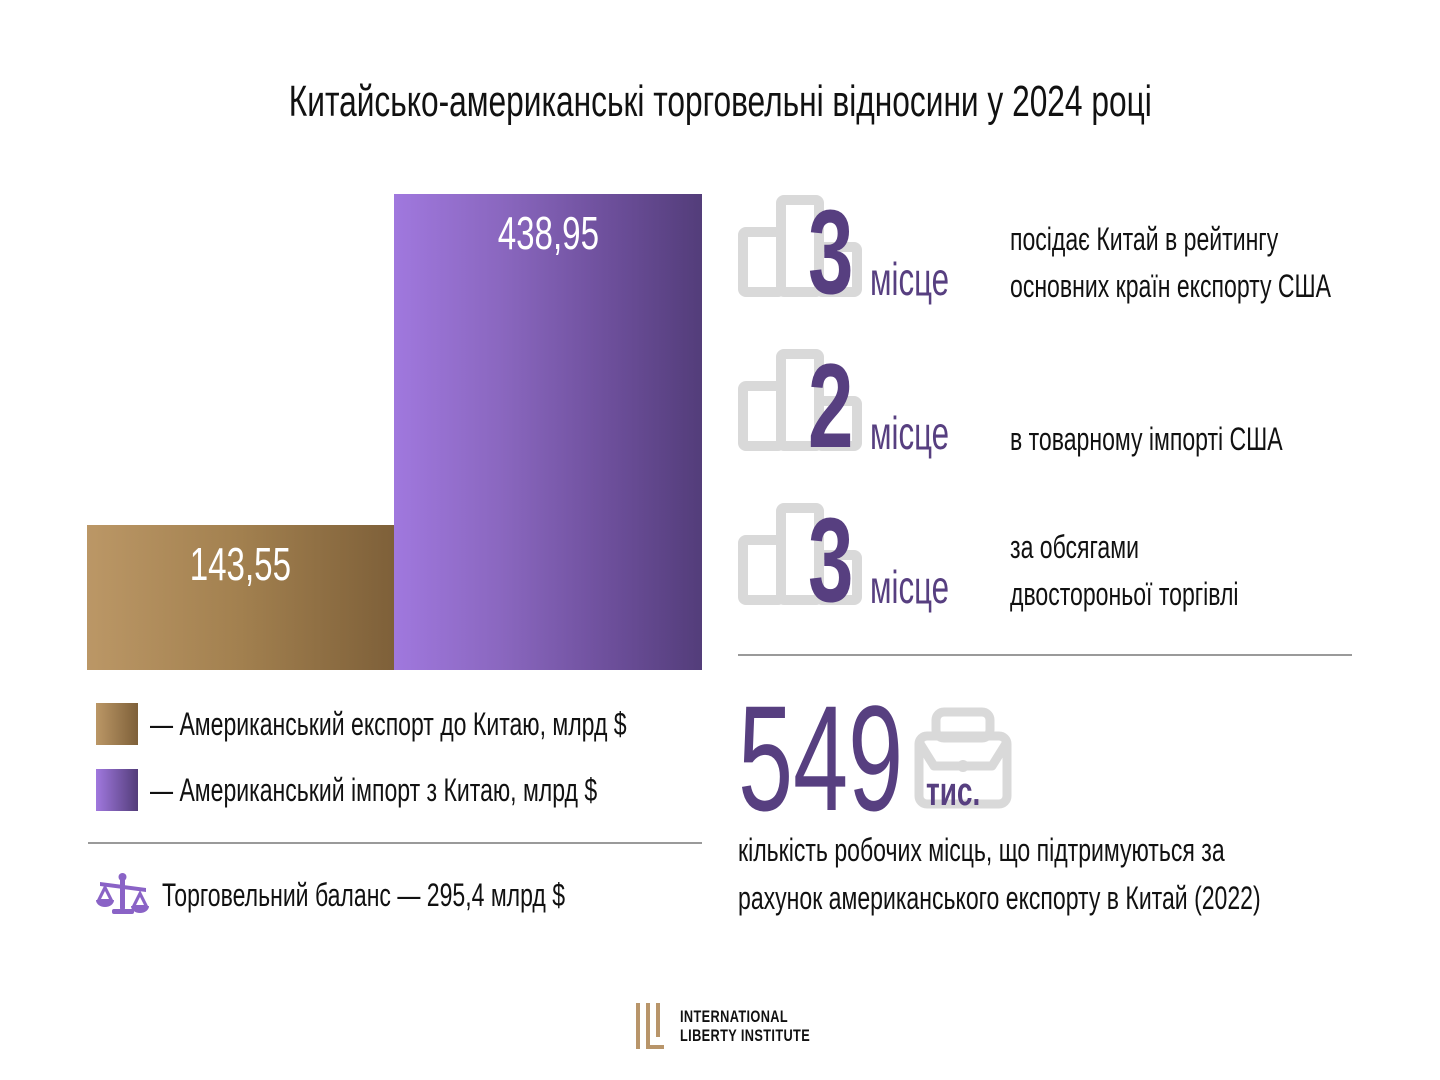 The image size is (1440, 1080). I want to click on legend-label: — Американський імпорт з Китаю, млрд $, so click(374, 790).